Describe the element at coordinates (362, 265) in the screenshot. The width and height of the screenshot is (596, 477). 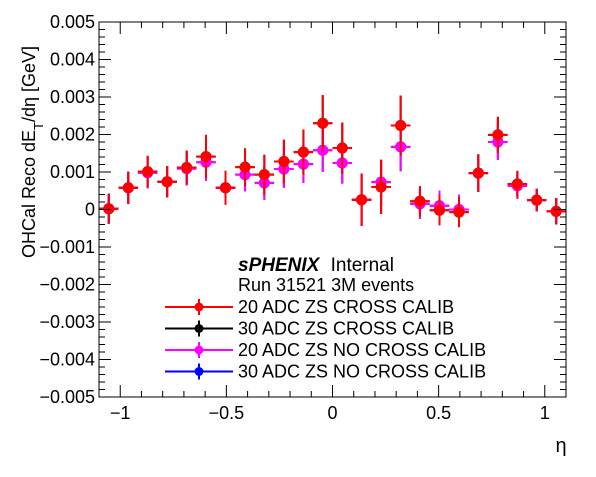
I see `annotation-rest: Internal` at that location.